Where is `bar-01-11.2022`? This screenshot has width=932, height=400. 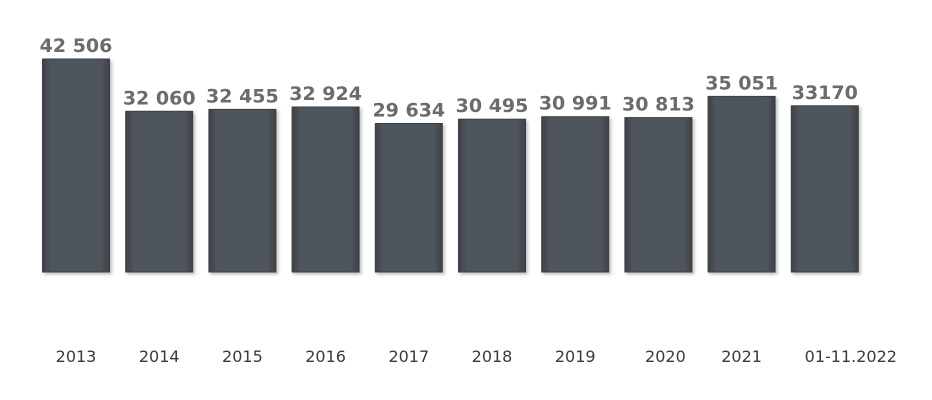 bar-01-11.2022 is located at coordinates (824, 189).